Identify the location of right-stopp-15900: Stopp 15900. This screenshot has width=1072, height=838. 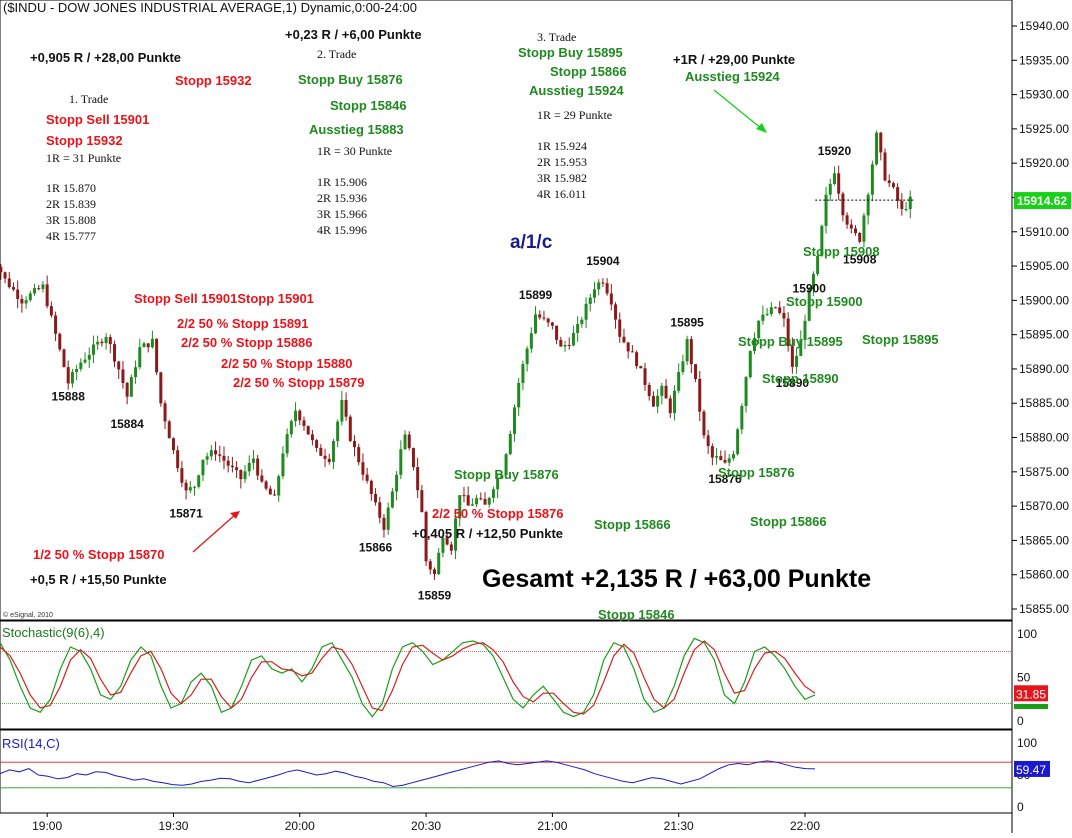
(824, 301).